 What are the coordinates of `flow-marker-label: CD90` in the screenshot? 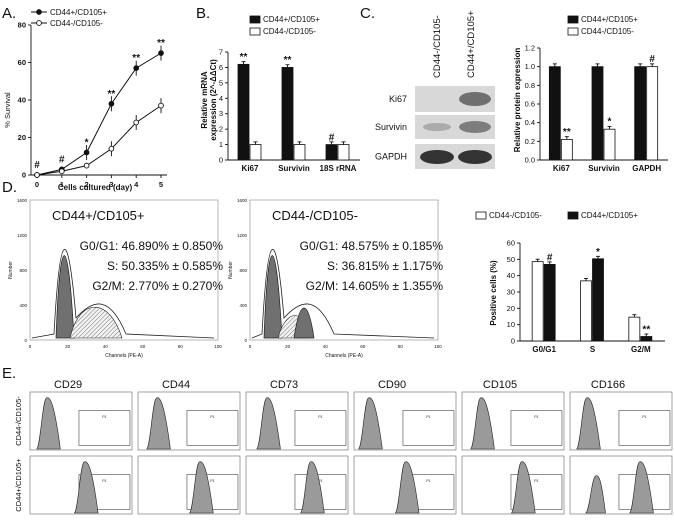 It's located at (392, 385).